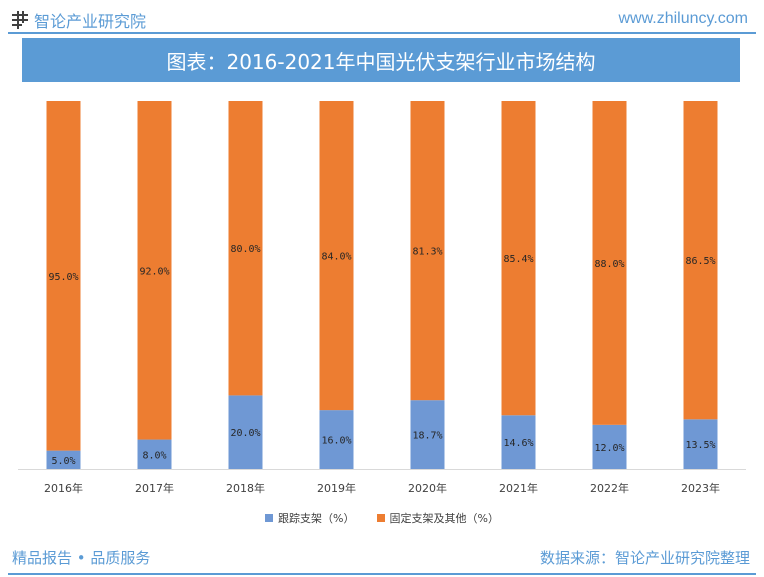 The height and width of the screenshot is (577, 764). I want to click on footer-divider, so click(382, 574).